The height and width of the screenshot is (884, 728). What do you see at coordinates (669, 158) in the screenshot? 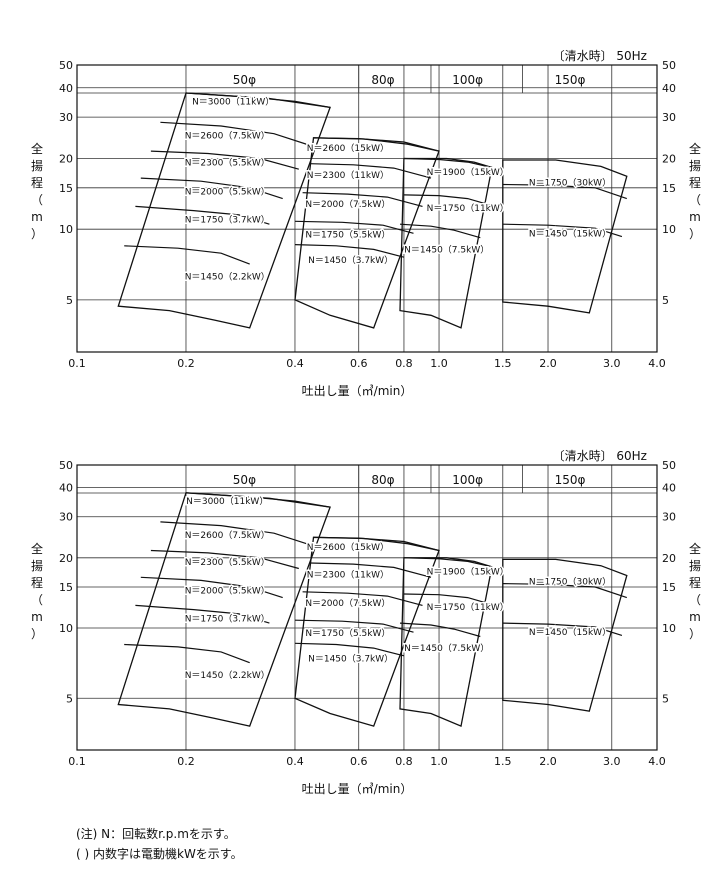
I see `y-tick-label-right: 20` at bounding box center [669, 158].